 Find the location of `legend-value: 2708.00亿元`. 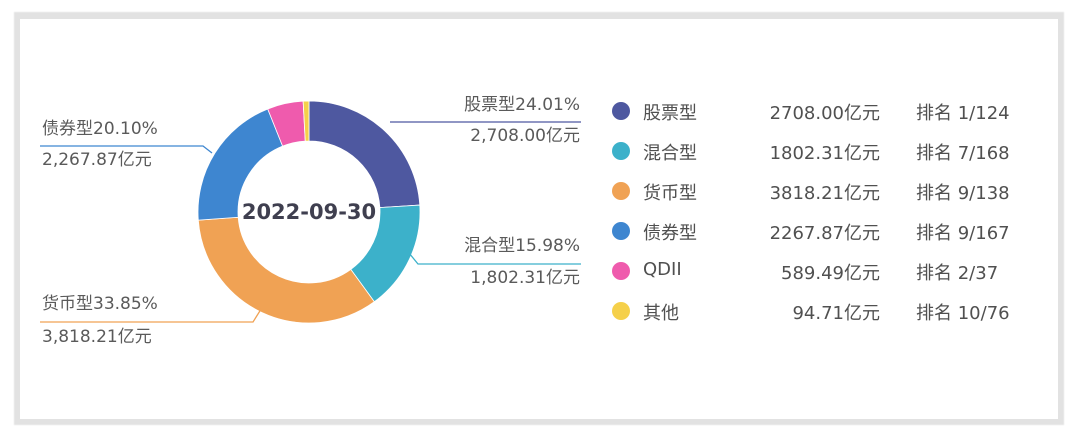

legend-value: 2708.00亿元 is located at coordinates (824, 113).